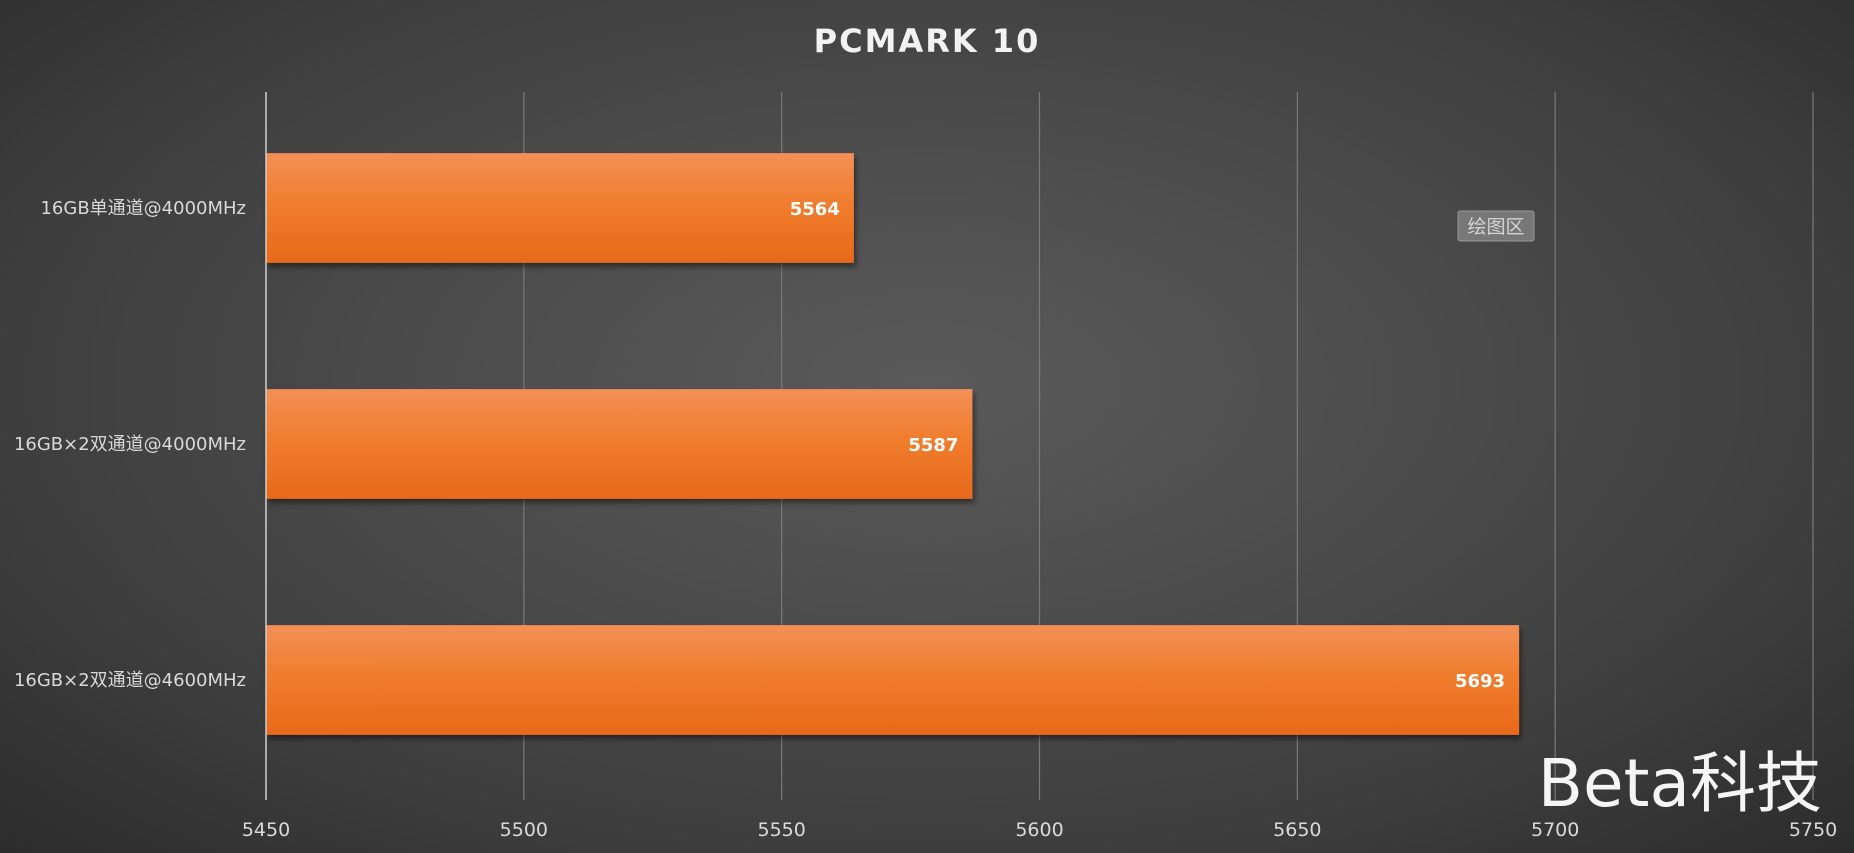  Describe the element at coordinates (1680, 783) in the screenshot. I see `watermark: Beta科技` at that location.